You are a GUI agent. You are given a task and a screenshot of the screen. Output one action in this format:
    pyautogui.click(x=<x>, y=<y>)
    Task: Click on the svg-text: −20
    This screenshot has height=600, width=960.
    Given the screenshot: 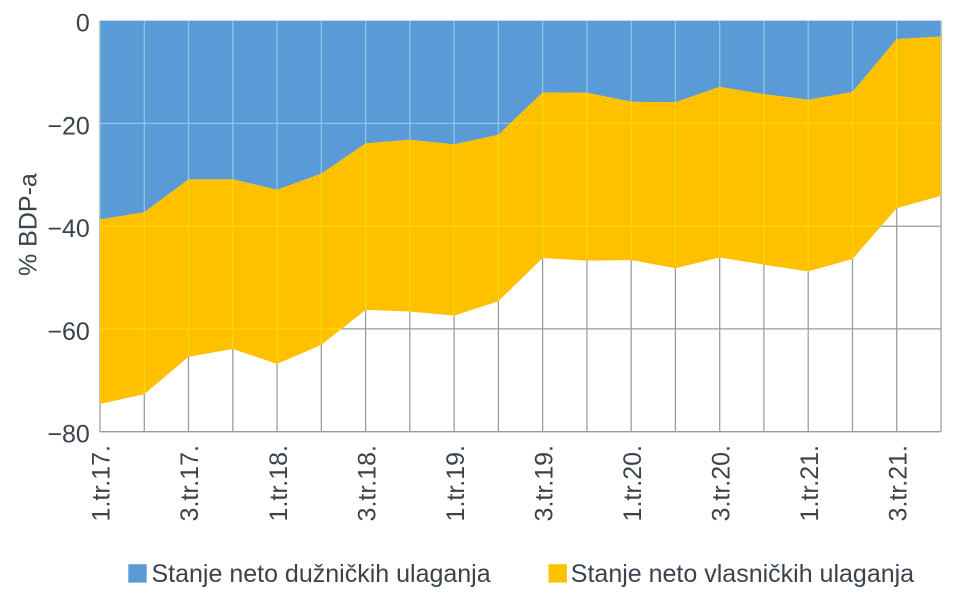 What is the action you would take?
    pyautogui.click(x=68, y=126)
    